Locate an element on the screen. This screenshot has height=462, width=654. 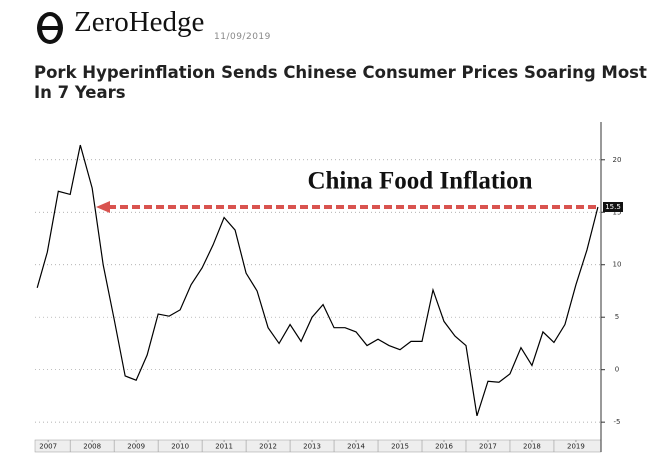
y-tick-label: 20 is located at coordinates (617, 160).